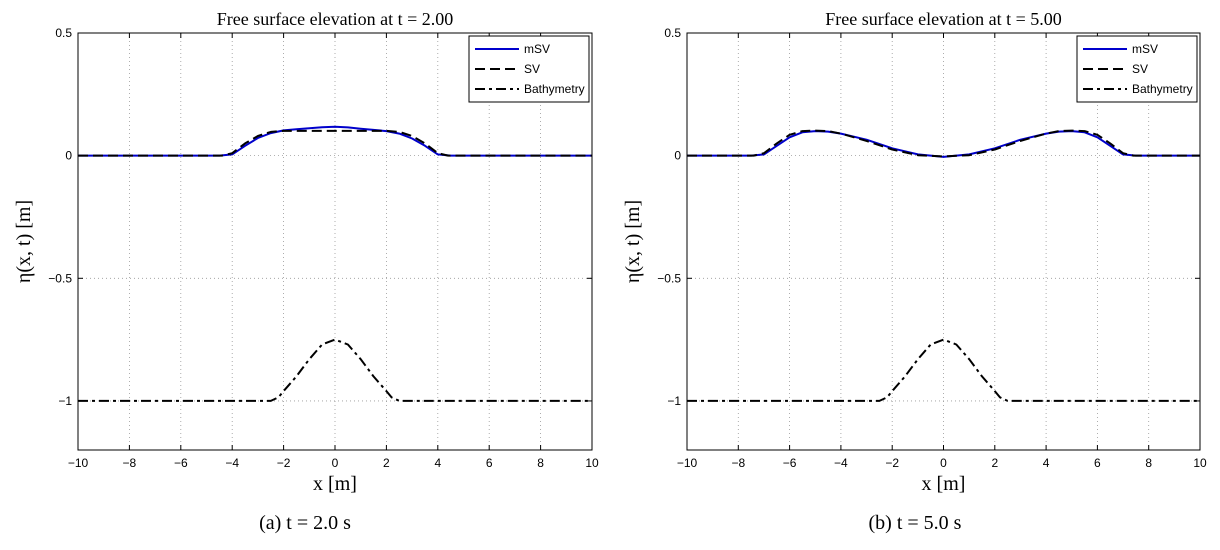 Image resolution: width=1220 pixels, height=550 pixels. Describe the element at coordinates (305, 523) in the screenshot. I see `caption-a: (a) t = 2.0 s` at that location.